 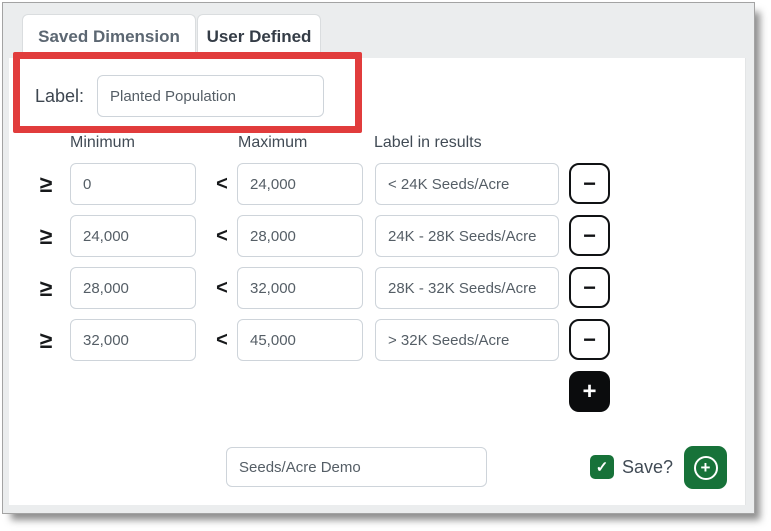 I want to click on tab-saved-dimension-label: Saved Dimension, so click(x=109, y=36).